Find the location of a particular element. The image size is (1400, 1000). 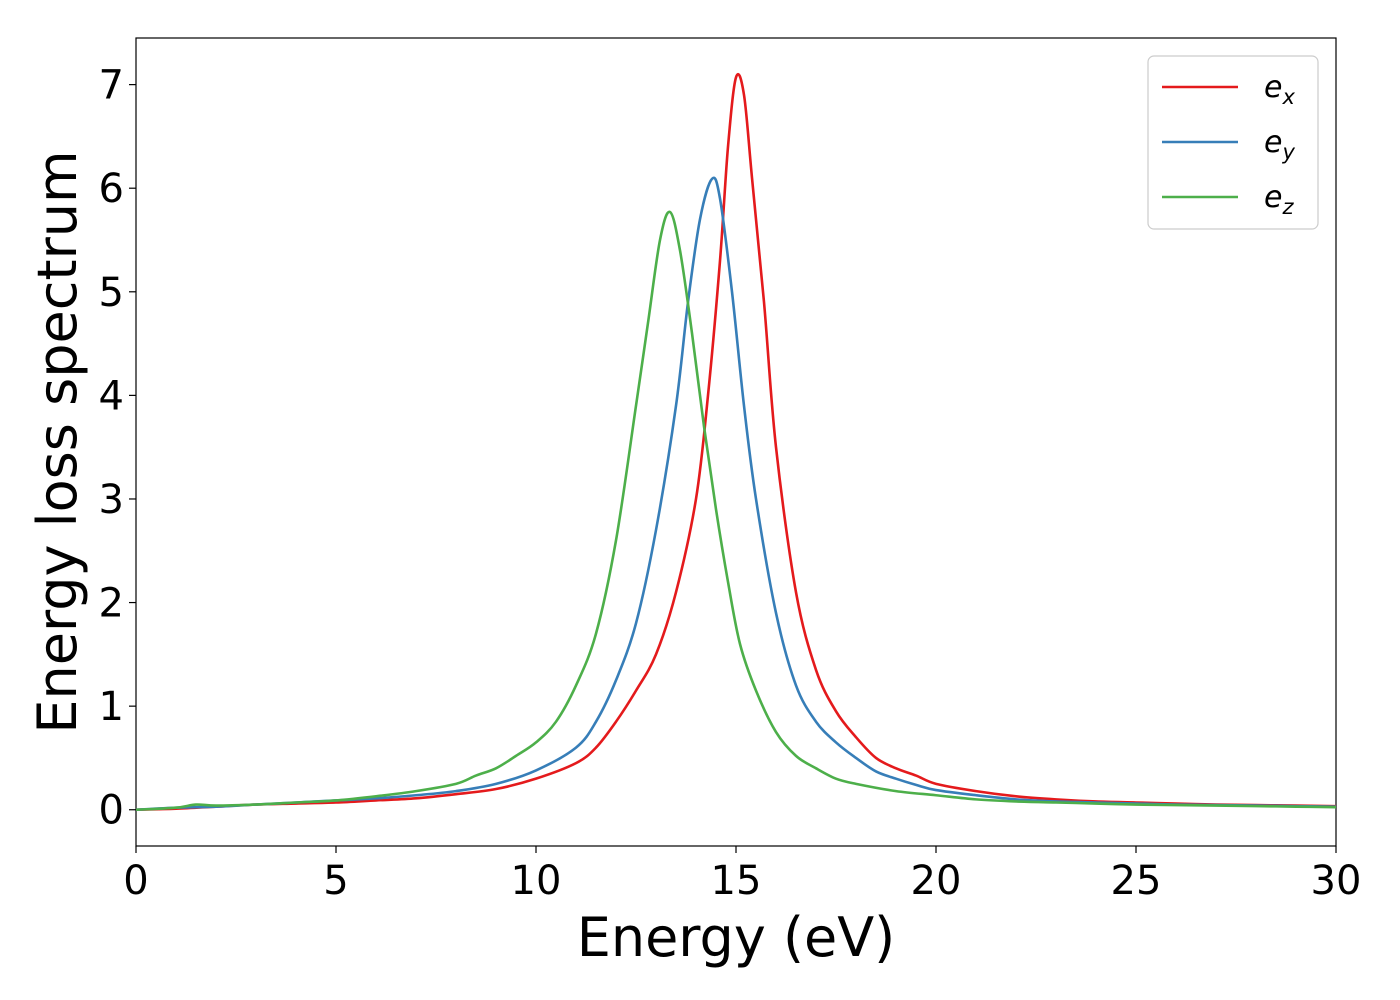

y-tick-label: 3 is located at coordinates (111, 500).